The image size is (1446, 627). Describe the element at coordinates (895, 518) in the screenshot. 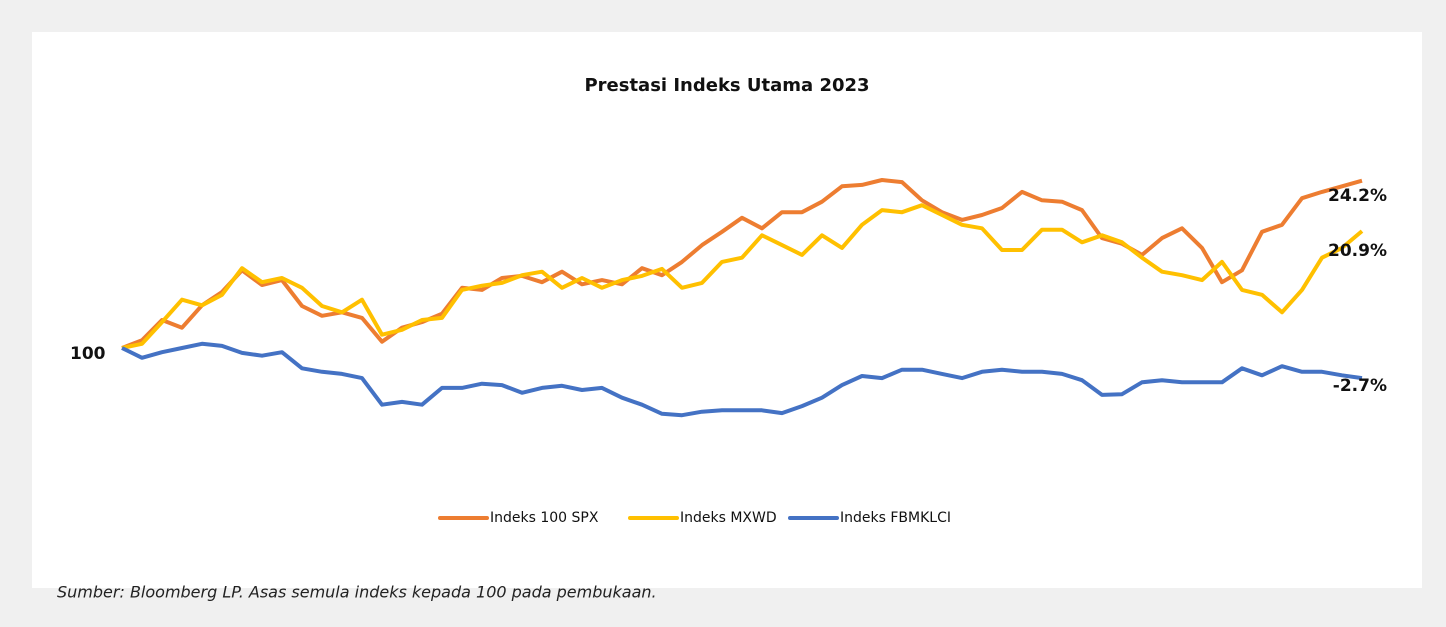

I see `legend-label: Indeks FBMKLCI` at that location.